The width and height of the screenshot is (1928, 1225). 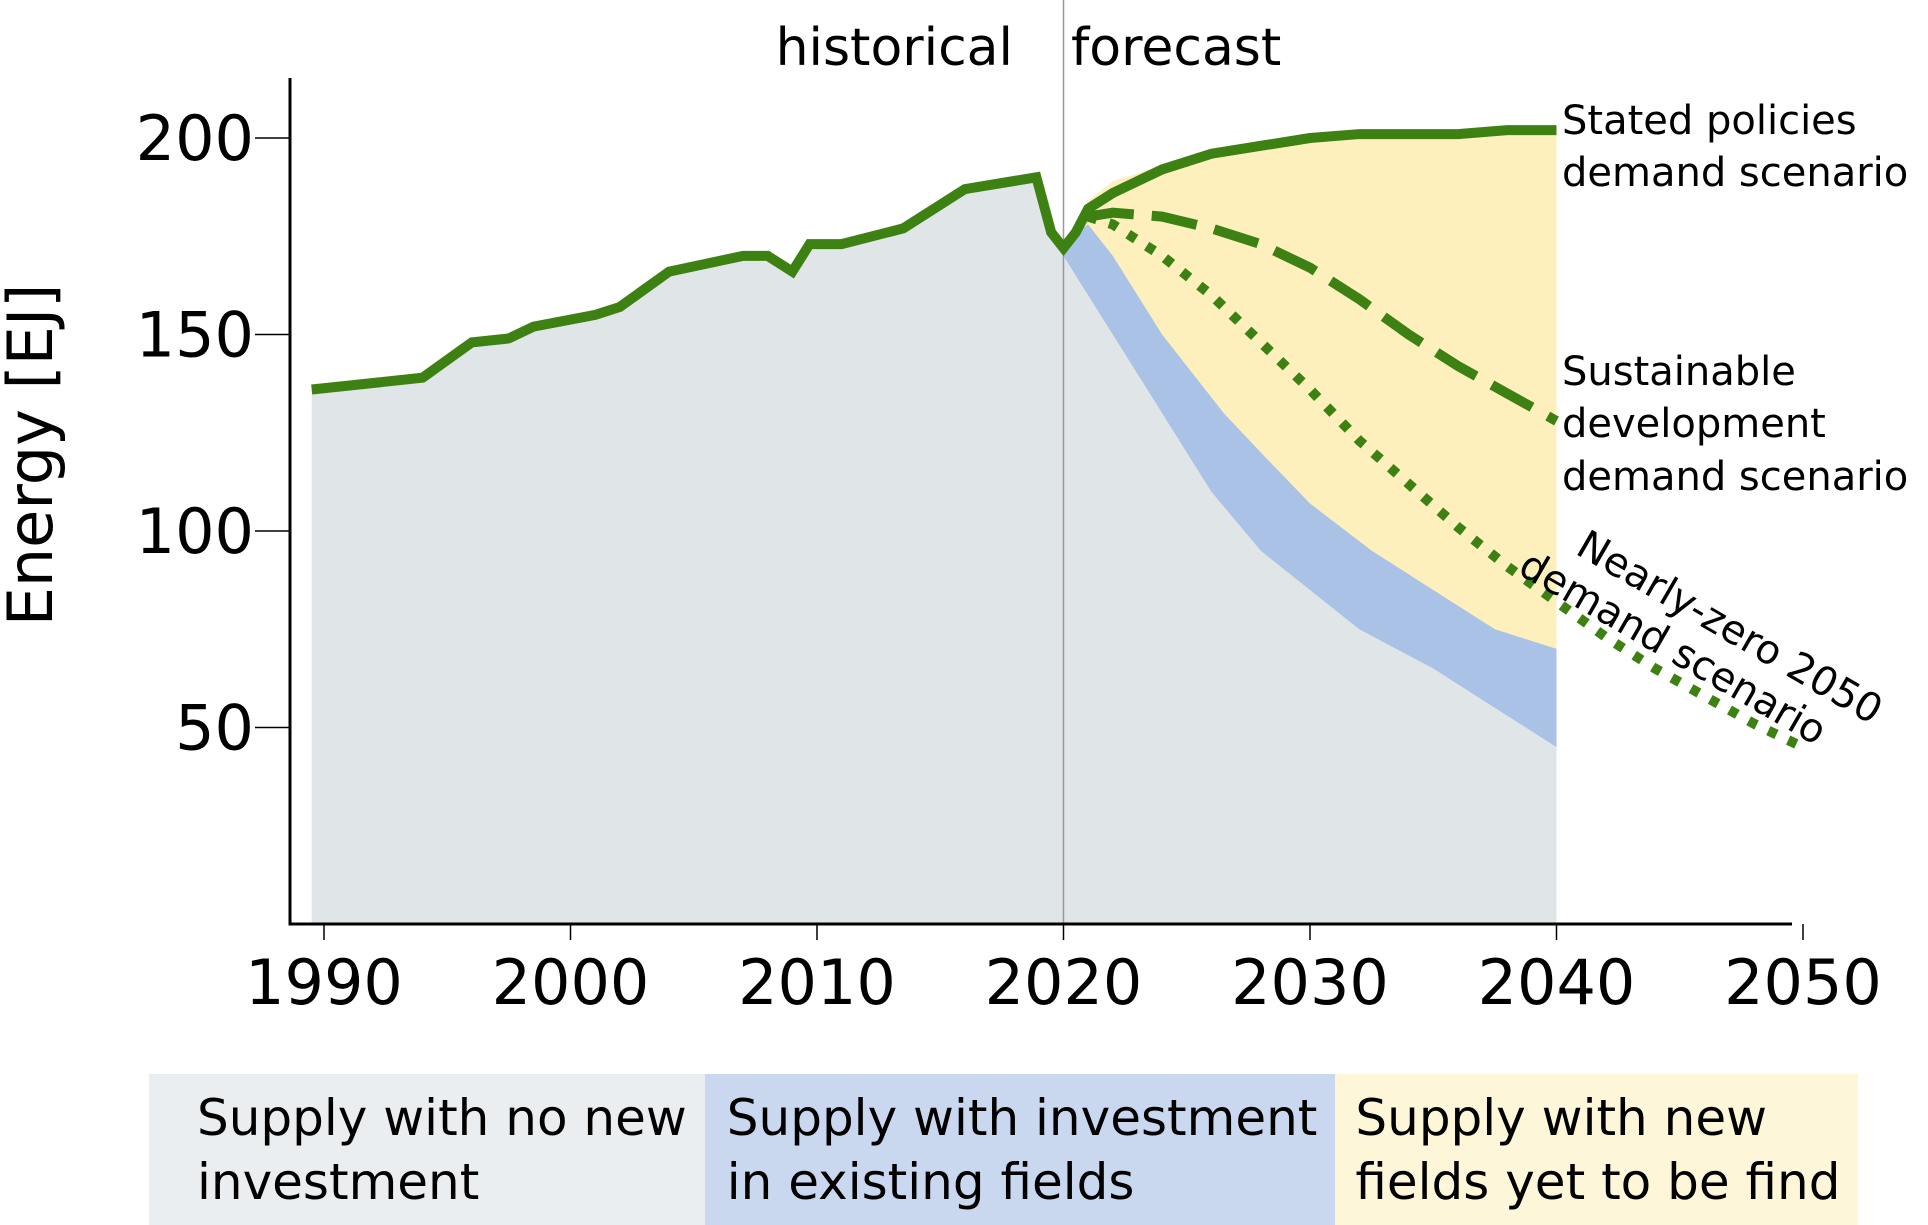 What do you see at coordinates (894, 48) in the screenshot?
I see `historical-label: historical` at bounding box center [894, 48].